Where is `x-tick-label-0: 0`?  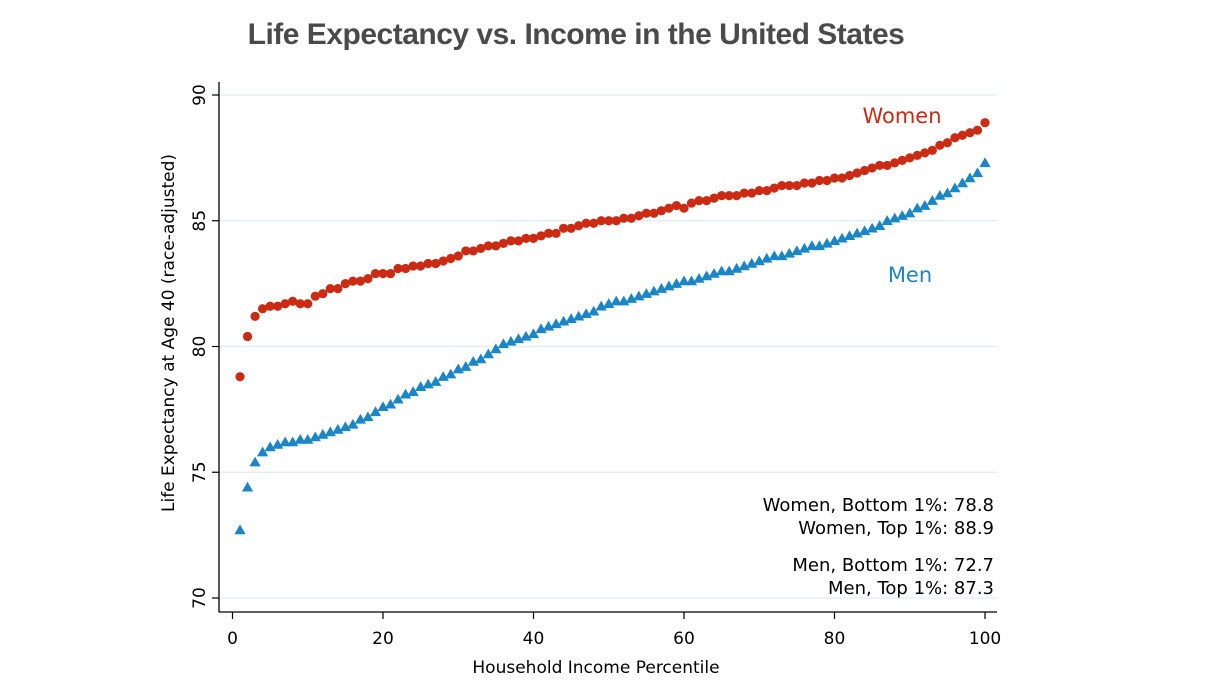
x-tick-label-0: 0 is located at coordinates (232, 639).